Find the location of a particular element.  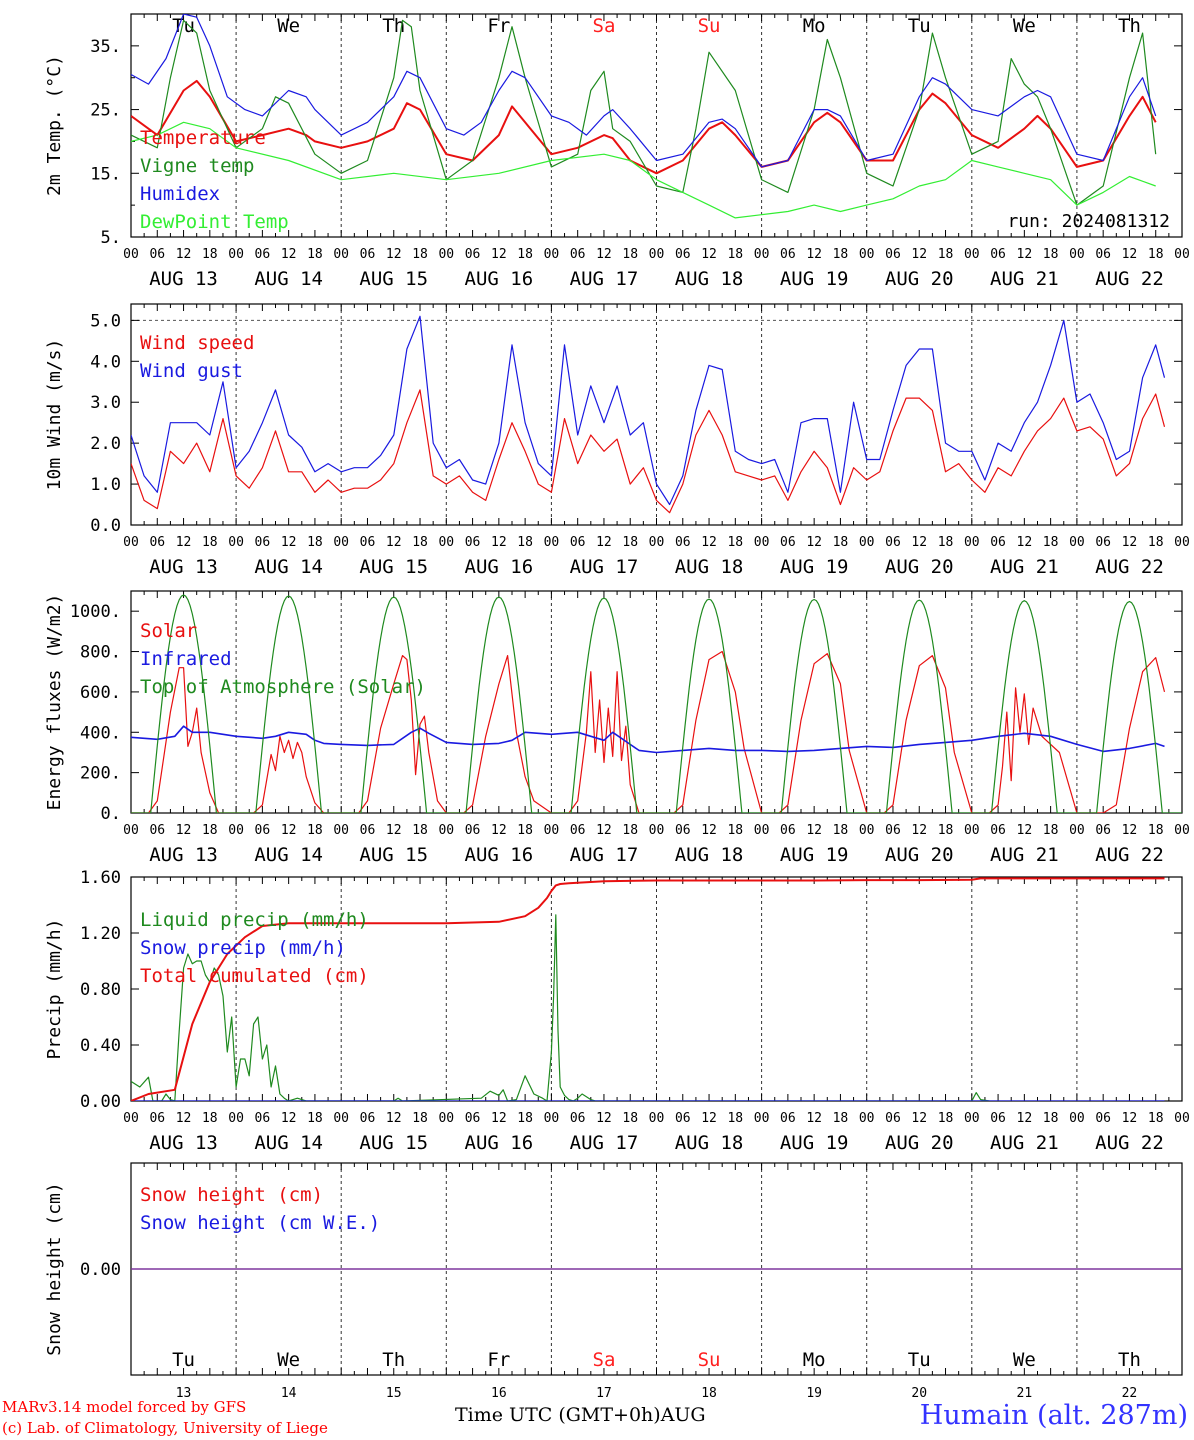

date-label: AUG 22 is located at coordinates (1129, 1143).